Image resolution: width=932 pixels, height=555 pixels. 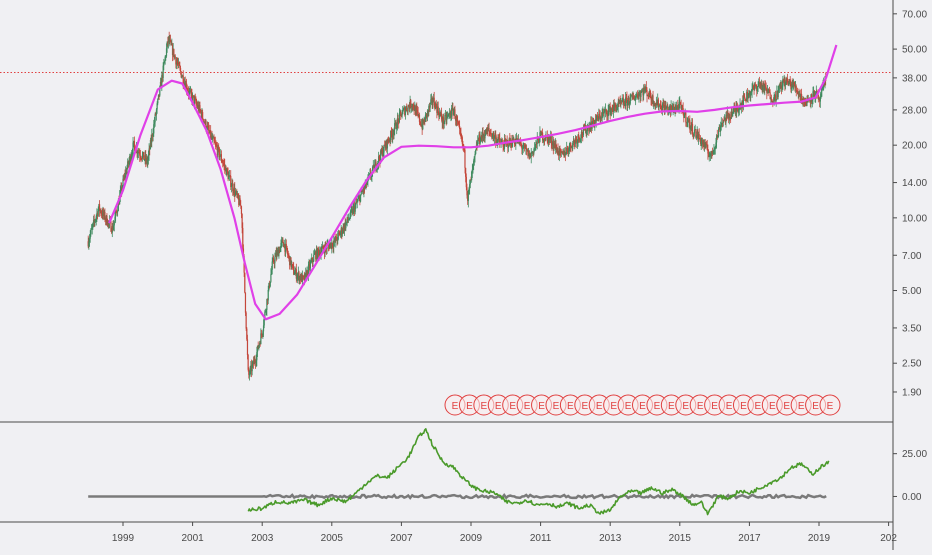 I want to click on earnings-marker: E, so click(x=556, y=405).